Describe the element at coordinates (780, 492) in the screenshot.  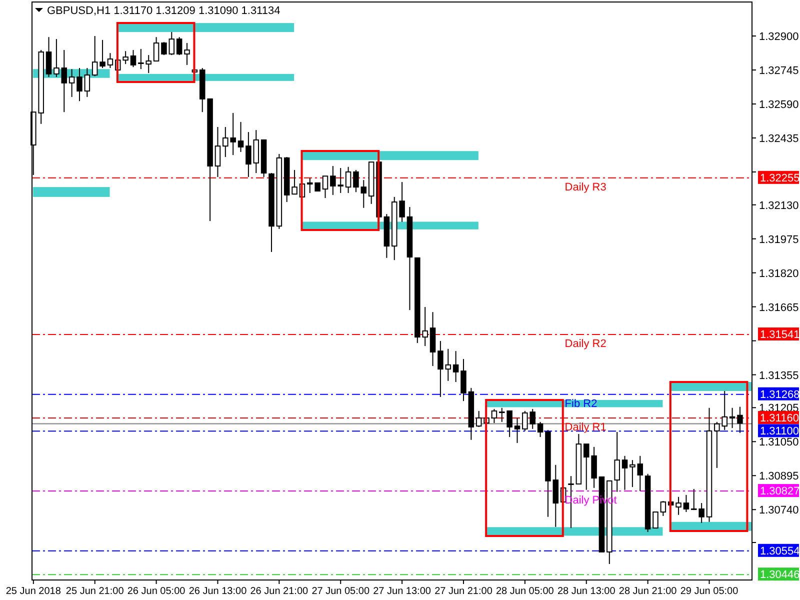
I see `ref-line-label: 1.30827` at that location.